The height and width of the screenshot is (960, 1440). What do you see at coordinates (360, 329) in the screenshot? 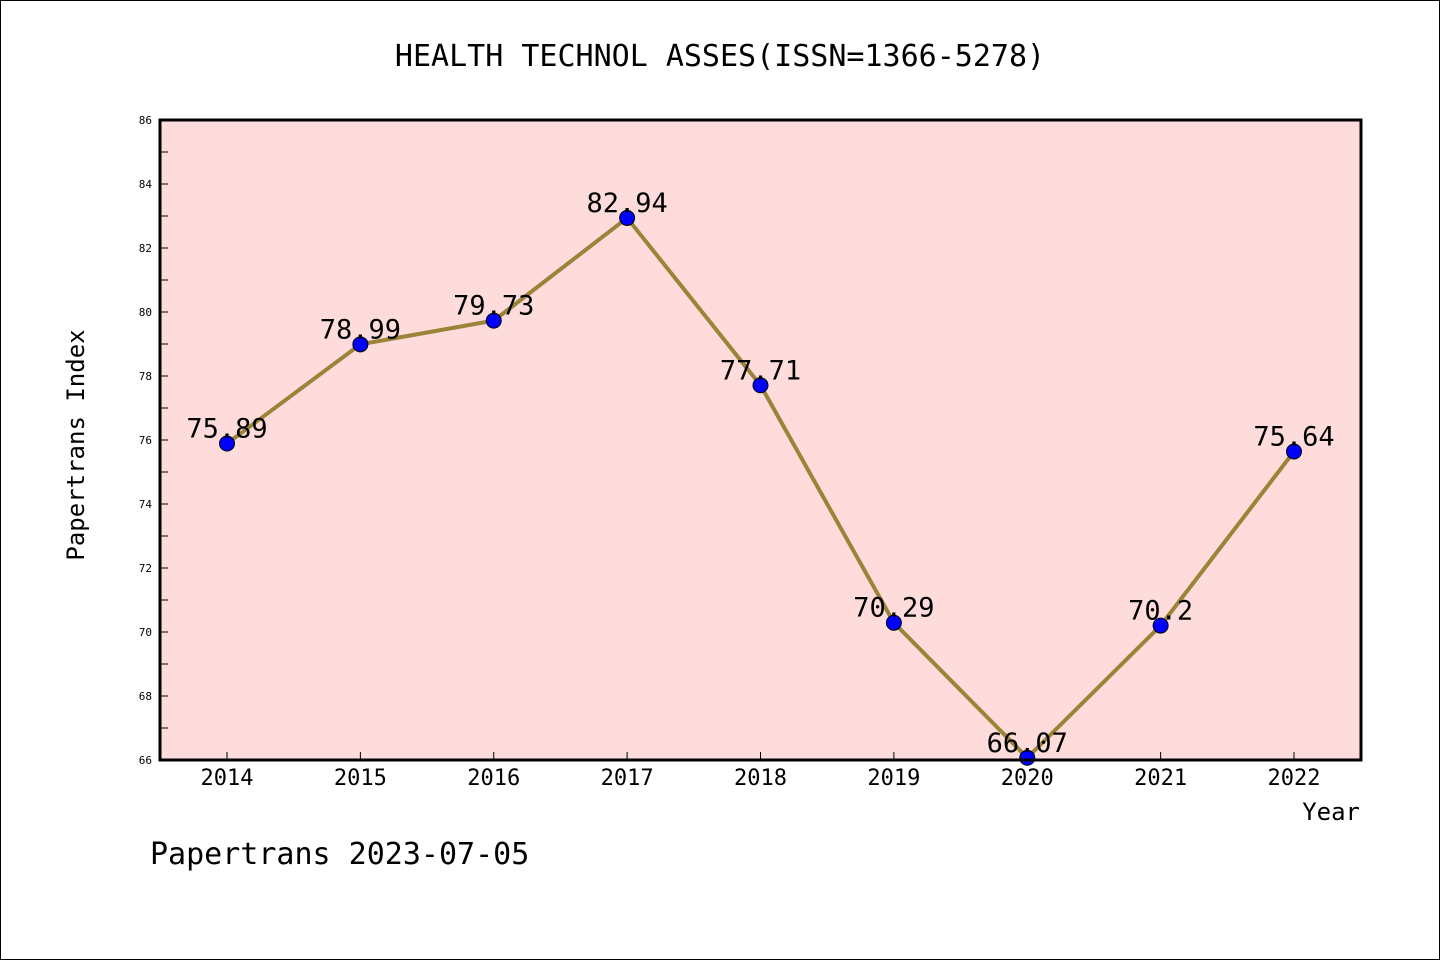
I see `data-label: 78.99` at bounding box center [360, 329].